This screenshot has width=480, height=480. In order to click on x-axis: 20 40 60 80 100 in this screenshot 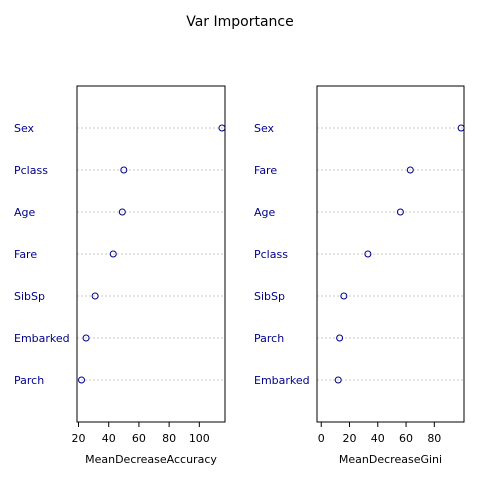, I will do `click(141, 433)`.